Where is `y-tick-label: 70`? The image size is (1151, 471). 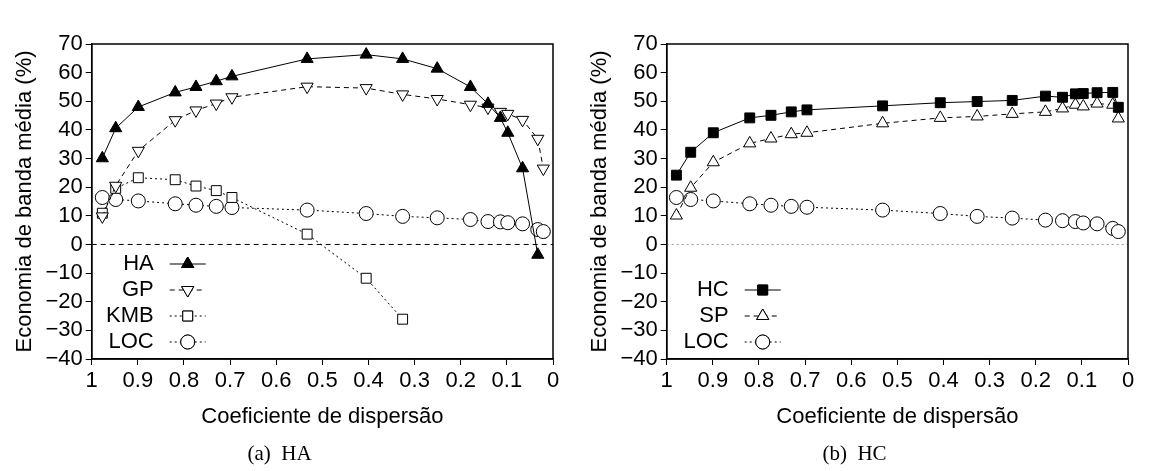 y-tick-label: 70 is located at coordinates (645, 43).